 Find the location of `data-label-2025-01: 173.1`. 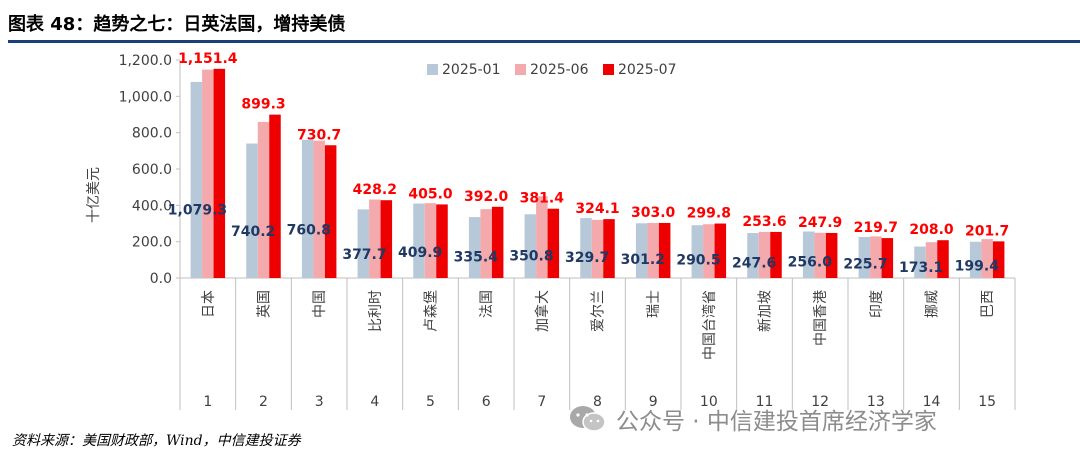

data-label-2025-01: 173.1 is located at coordinates (921, 268).